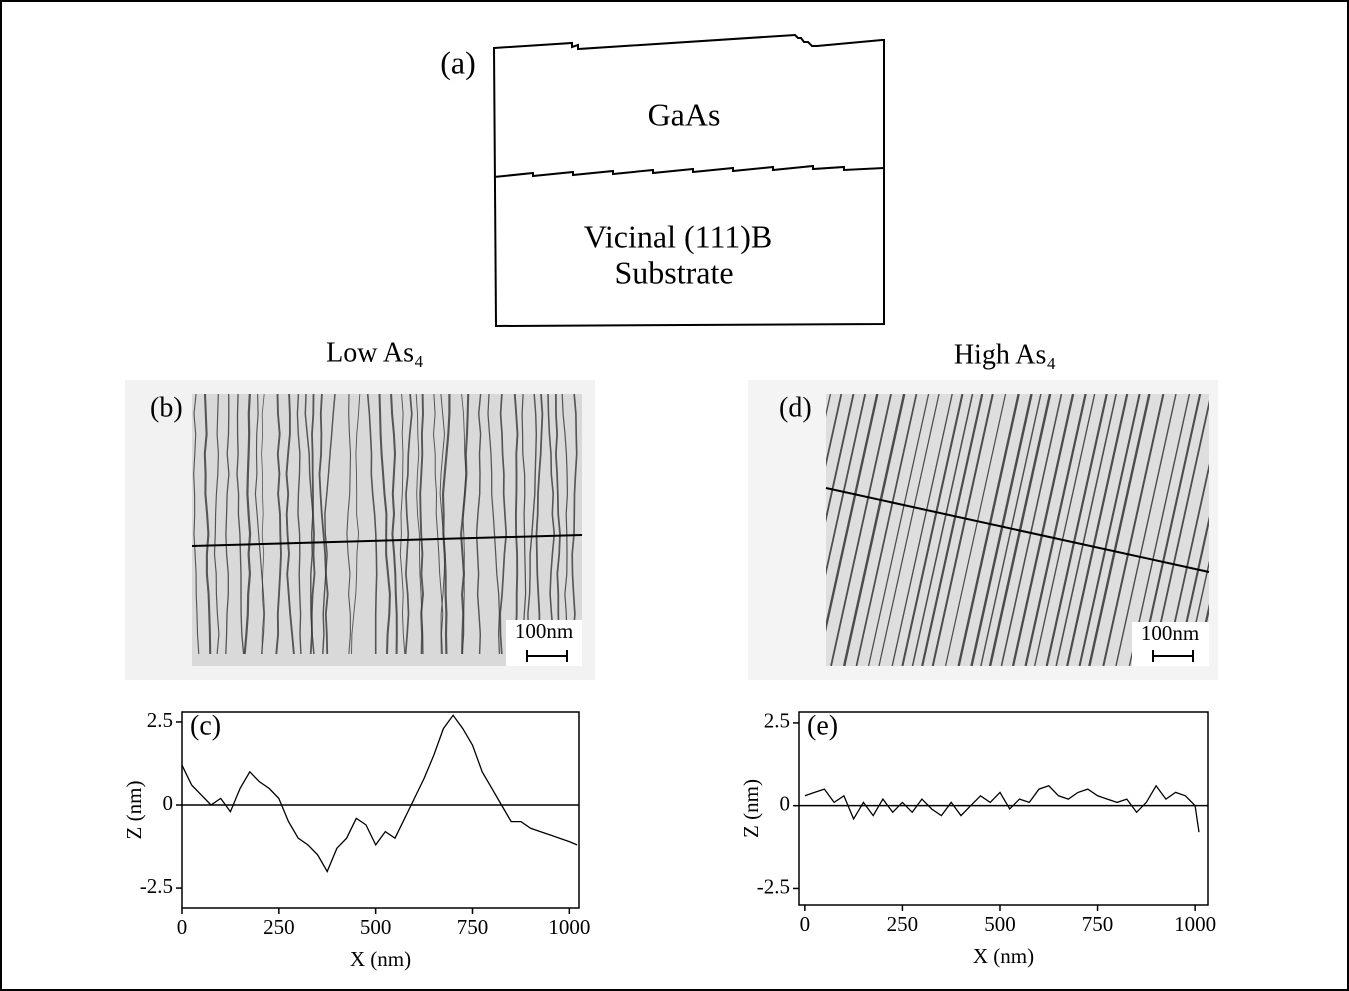  What do you see at coordinates (205, 725) in the screenshot?
I see `panel-label: (c)` at bounding box center [205, 725].